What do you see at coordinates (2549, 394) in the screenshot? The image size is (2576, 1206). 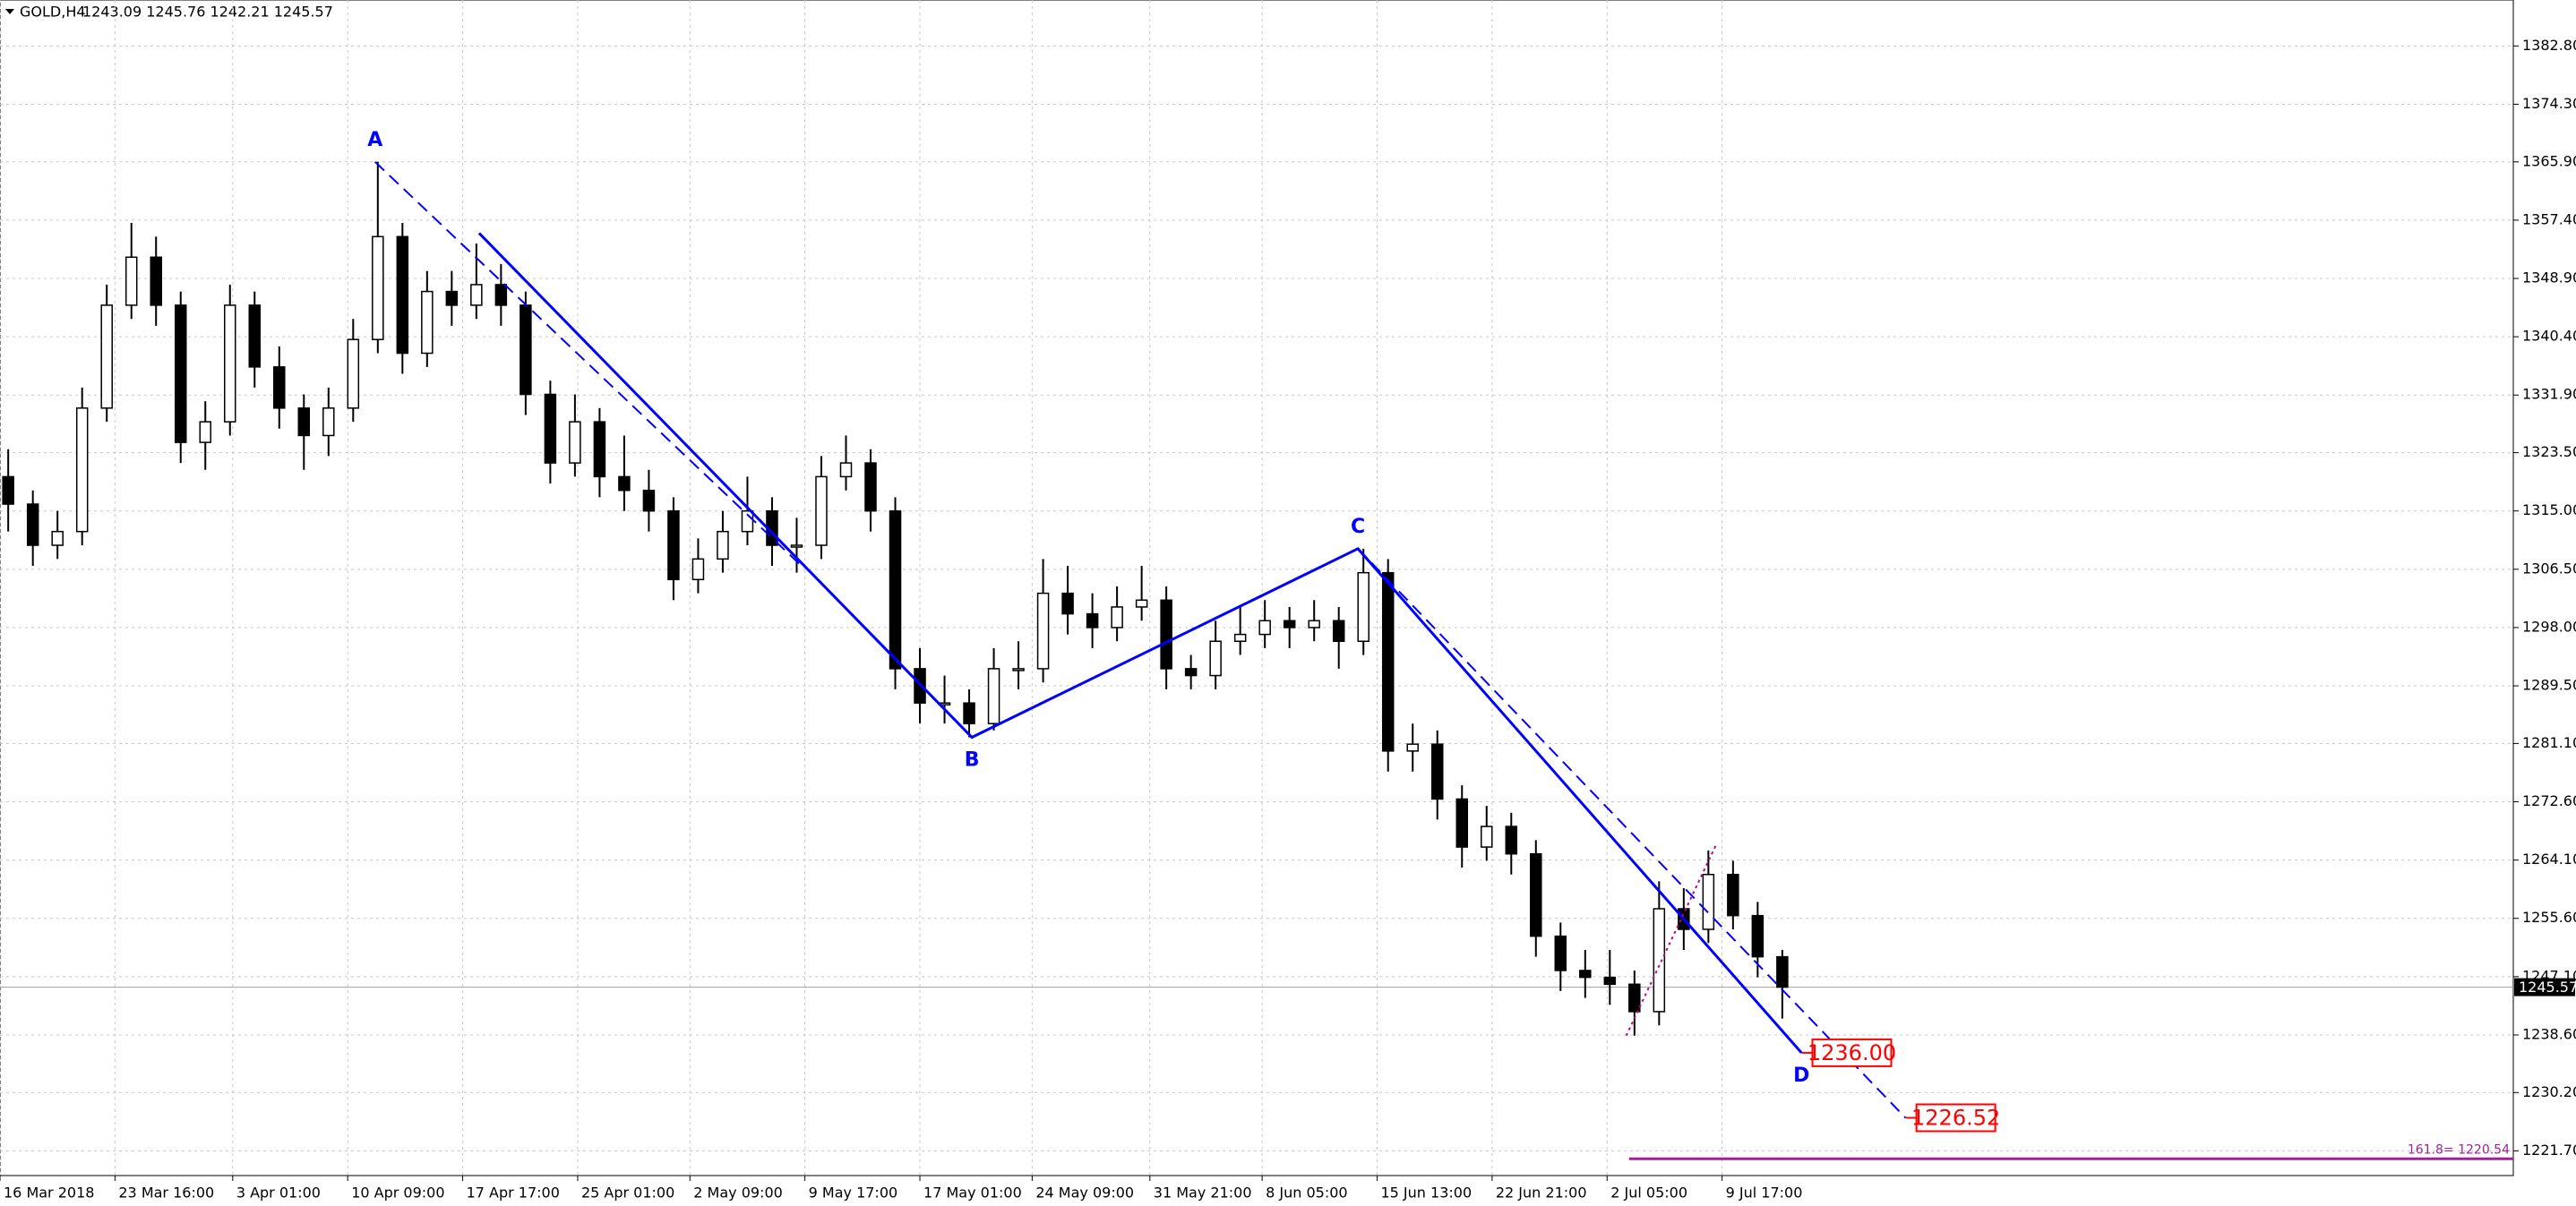 I see `y-tick-label: 1331.90` at bounding box center [2549, 394].